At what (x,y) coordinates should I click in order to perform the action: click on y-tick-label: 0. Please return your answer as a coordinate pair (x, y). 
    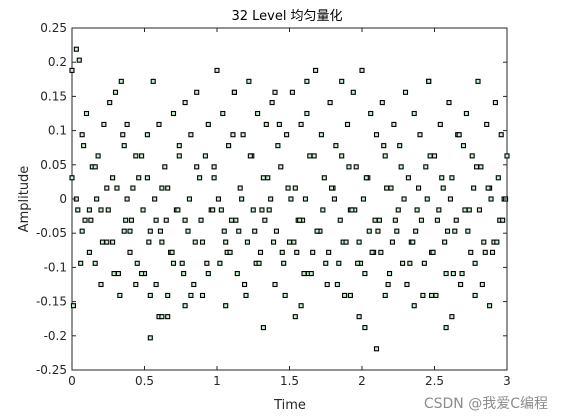
    Looking at the image, I should click on (63, 199).